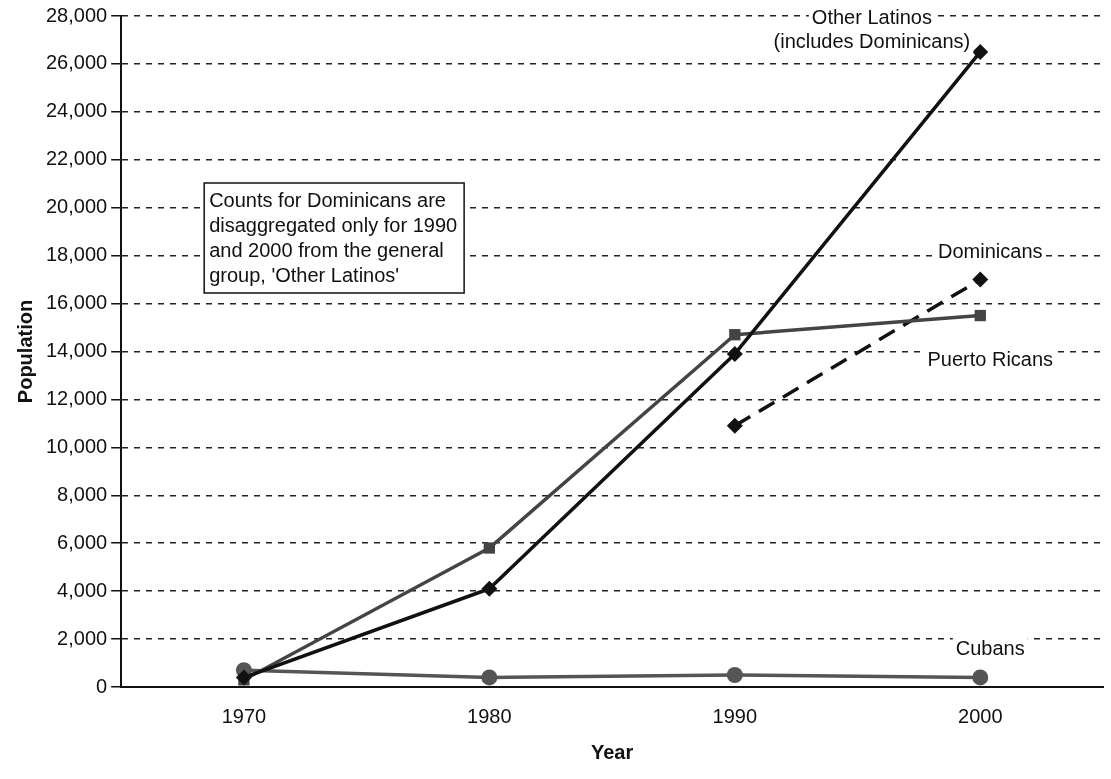 This screenshot has height=779, width=1111. What do you see at coordinates (77, 62) in the screenshot?
I see `y-tick-label: 26,000` at bounding box center [77, 62].